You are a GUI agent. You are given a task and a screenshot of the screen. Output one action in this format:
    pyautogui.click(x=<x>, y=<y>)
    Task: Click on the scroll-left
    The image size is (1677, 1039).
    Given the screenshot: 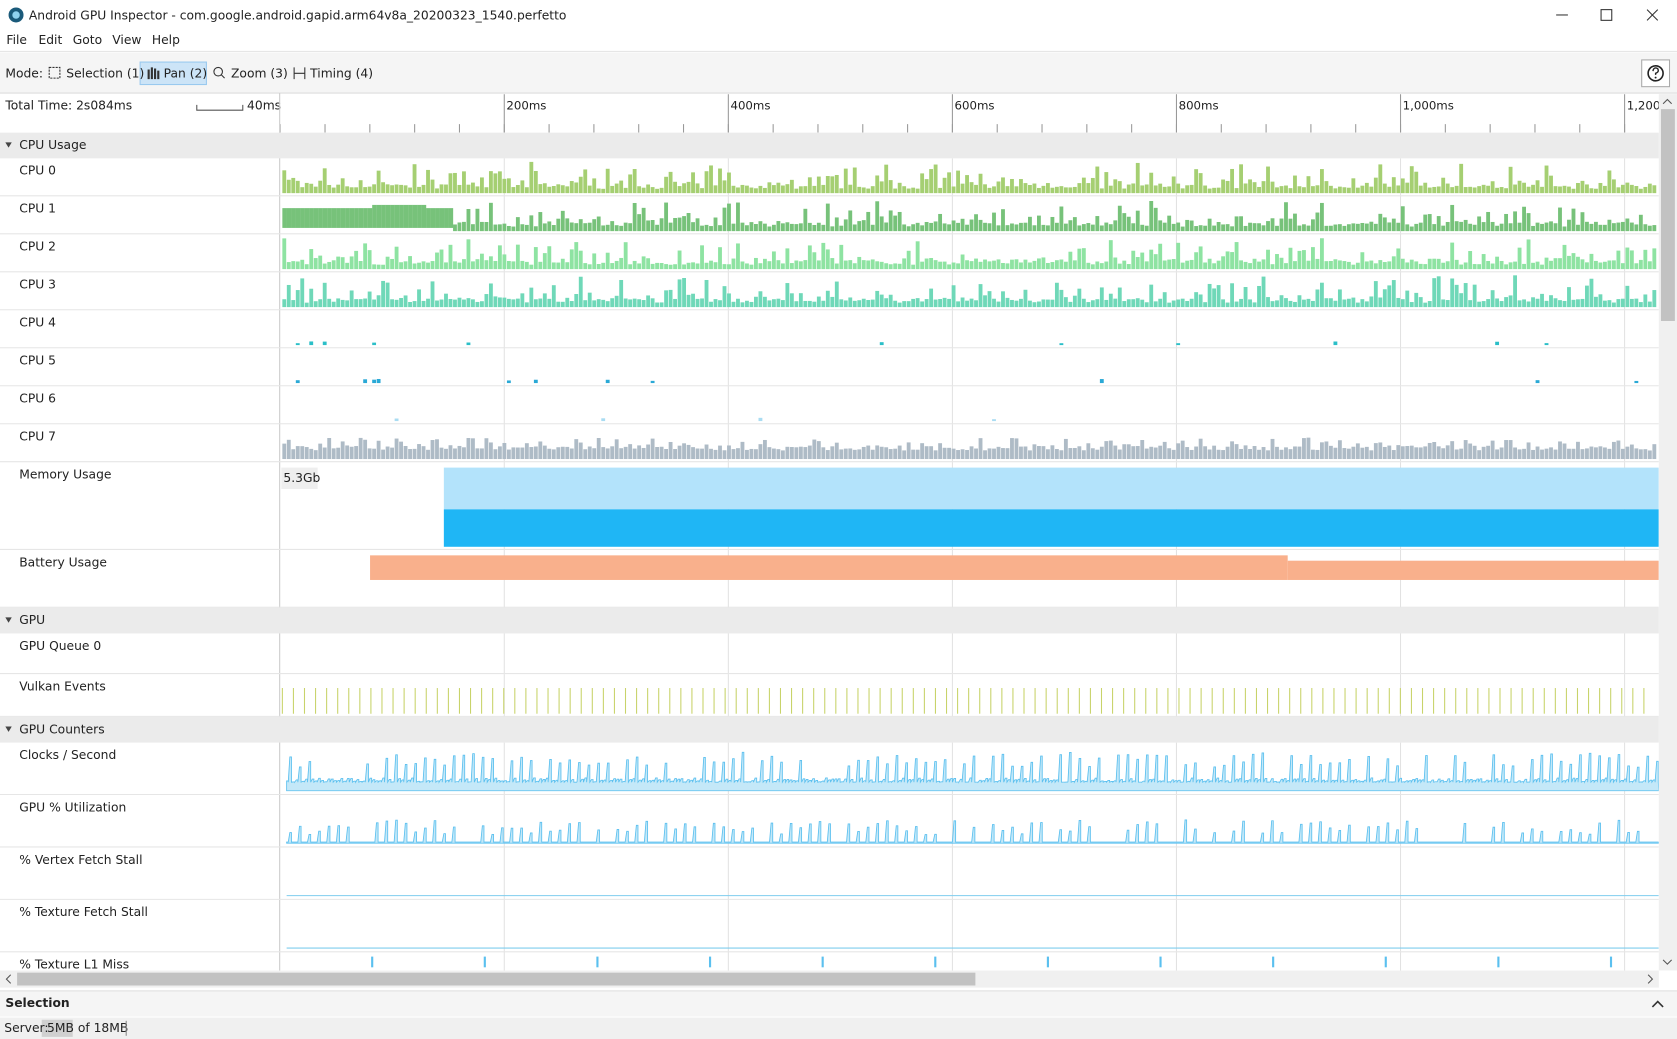 What is the action you would take?
    pyautogui.click(x=8, y=979)
    